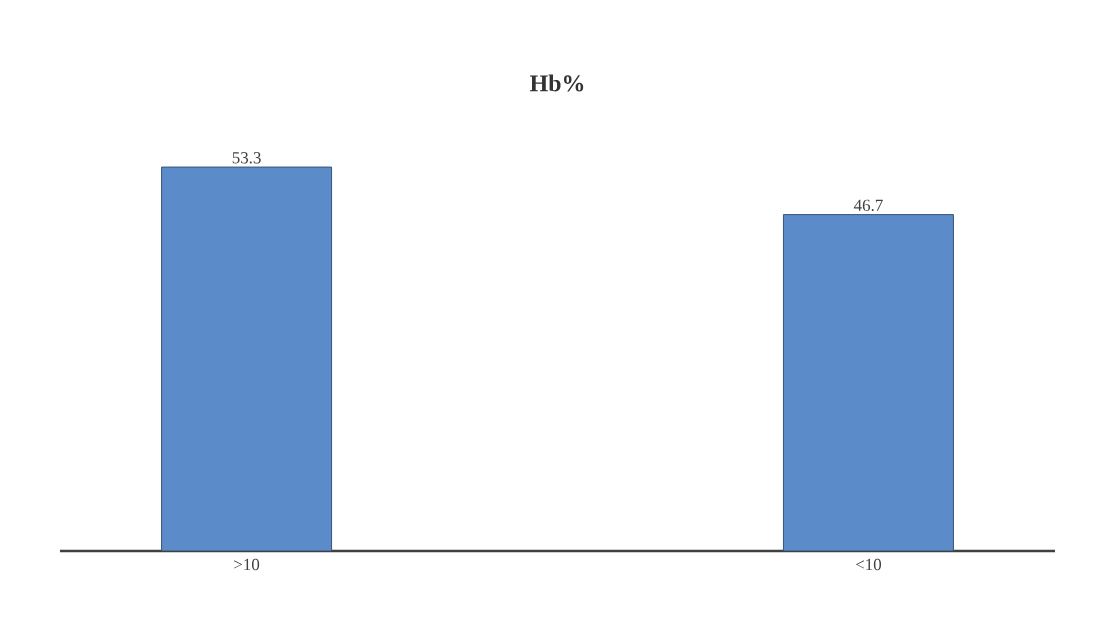 The height and width of the screenshot is (621, 1093). What do you see at coordinates (557, 83) in the screenshot?
I see `chart-title: Hb%` at bounding box center [557, 83].